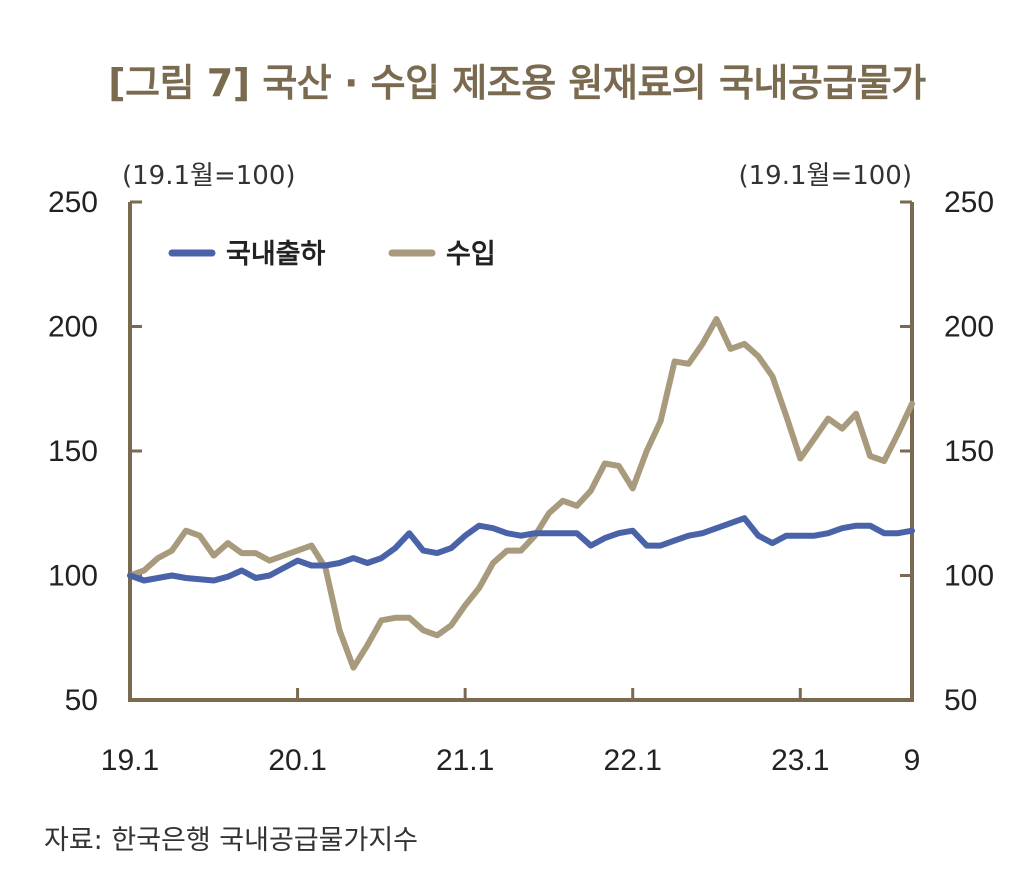  I want to click on x-tick-label: 21.1, so click(465, 760).